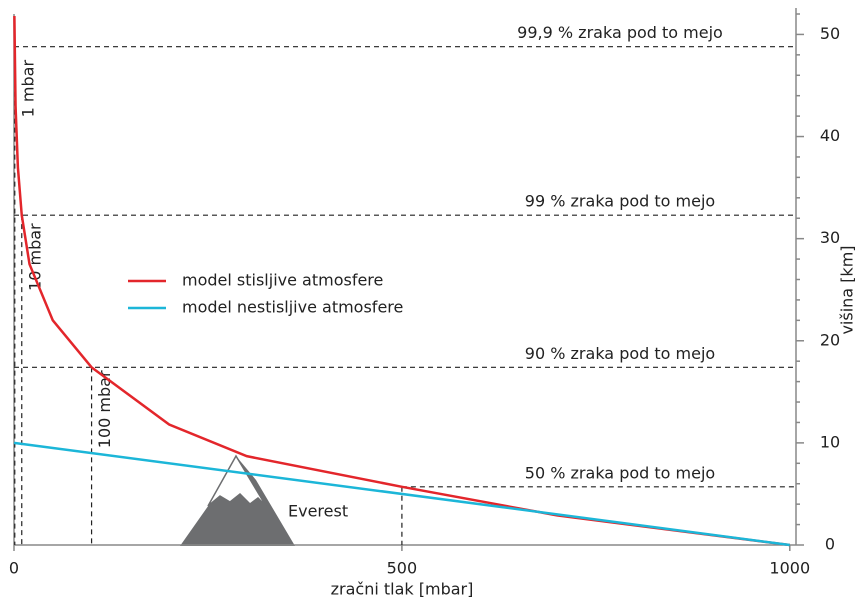  What do you see at coordinates (789, 568) in the screenshot?
I see `x-tick-label: 1000` at bounding box center [789, 568].